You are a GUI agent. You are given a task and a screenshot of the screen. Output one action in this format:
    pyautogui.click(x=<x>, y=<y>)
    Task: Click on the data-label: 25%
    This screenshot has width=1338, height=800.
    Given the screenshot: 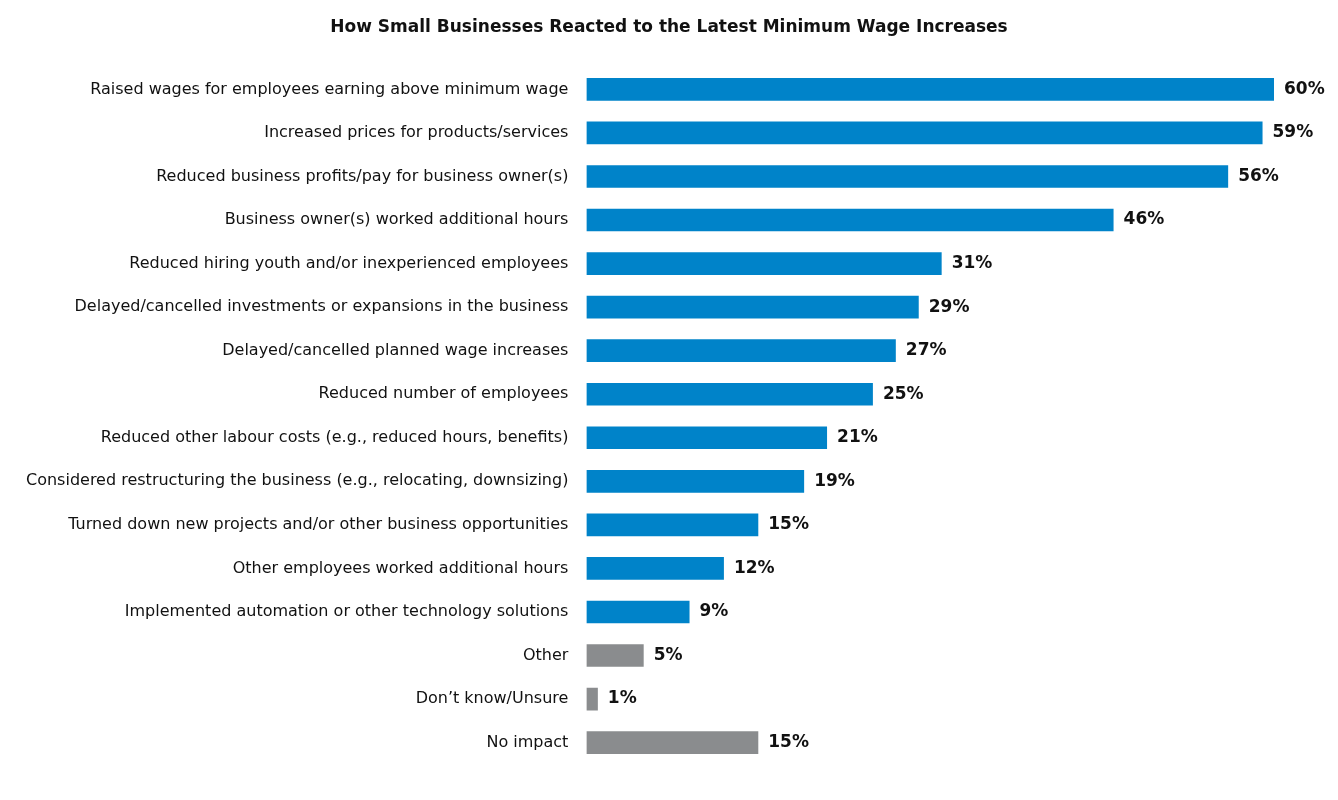 What is the action you would take?
    pyautogui.click(x=903, y=392)
    